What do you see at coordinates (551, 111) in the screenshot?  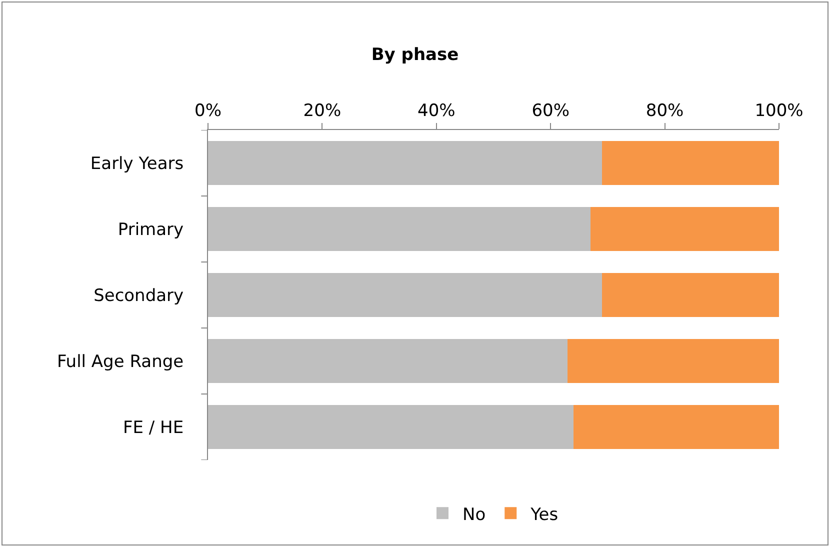 I see `x-tick-label: 60%` at bounding box center [551, 111].